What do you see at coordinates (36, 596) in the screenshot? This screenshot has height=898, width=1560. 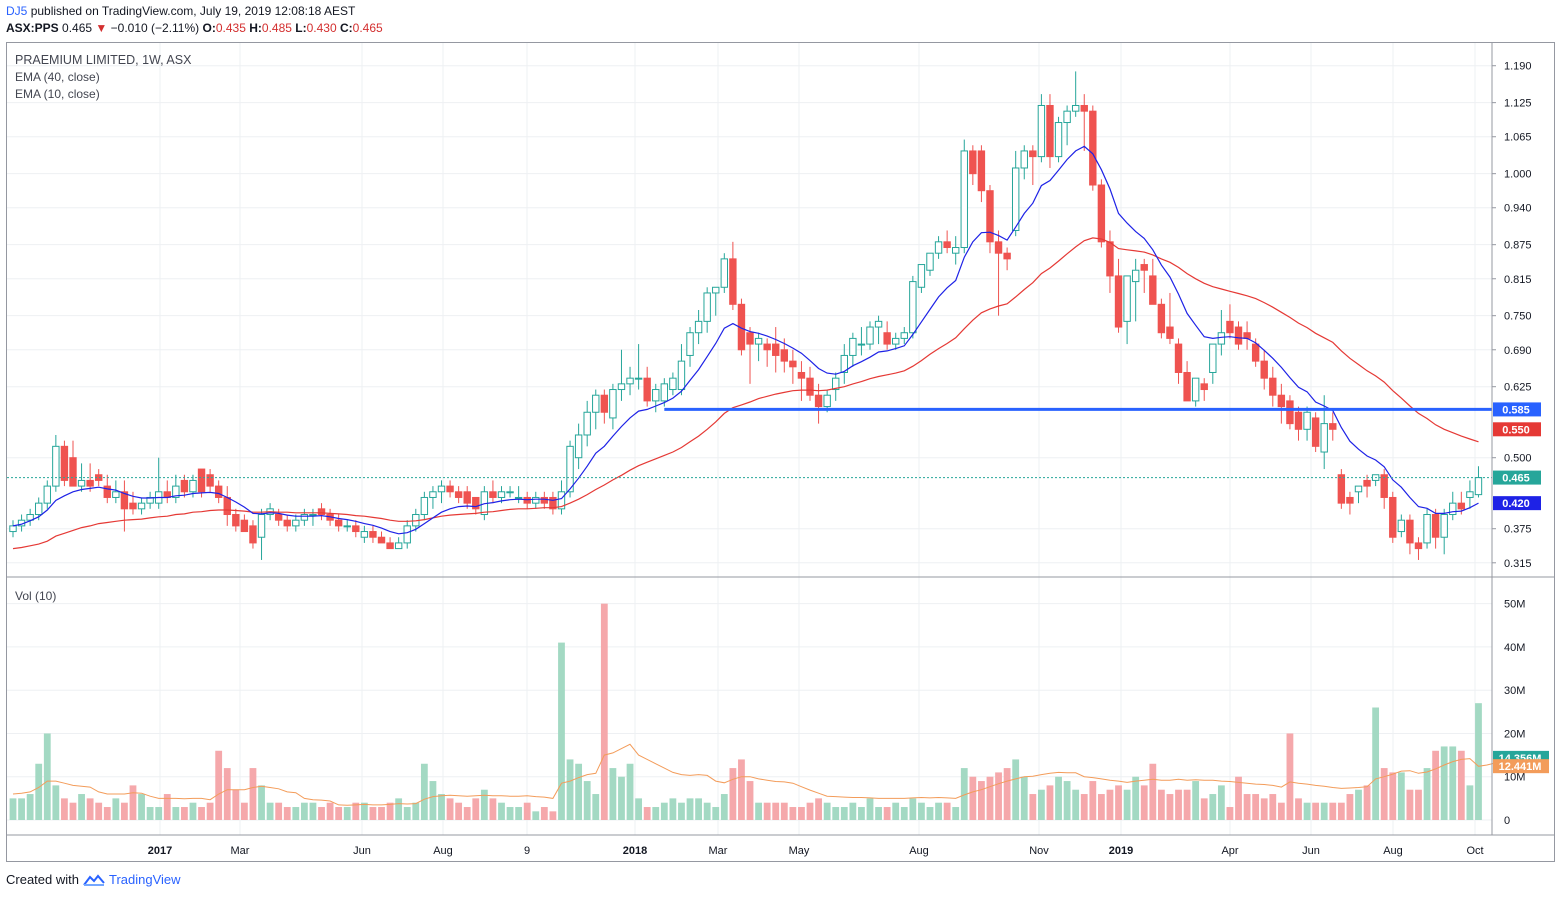 I see `volume-legend: Vol (10)` at bounding box center [36, 596].